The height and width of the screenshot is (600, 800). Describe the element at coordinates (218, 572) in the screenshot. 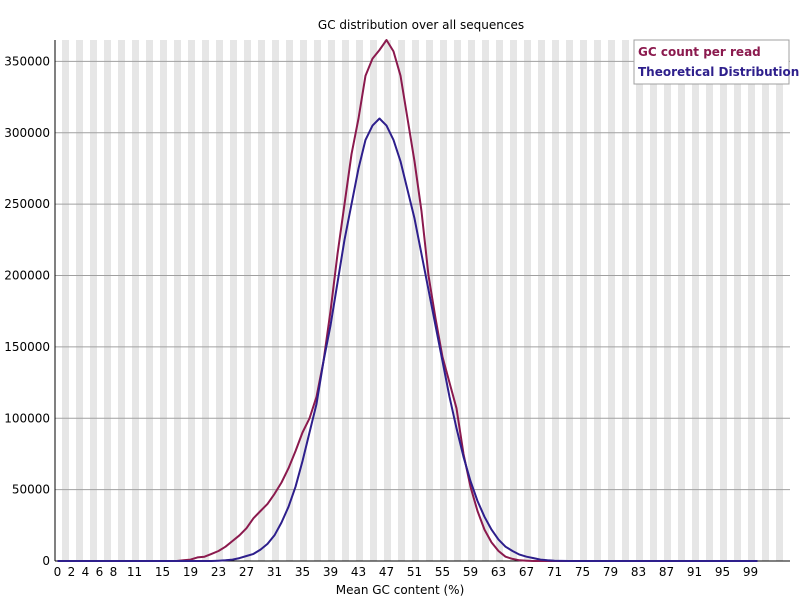

I see `x-tick-label: 23` at that location.